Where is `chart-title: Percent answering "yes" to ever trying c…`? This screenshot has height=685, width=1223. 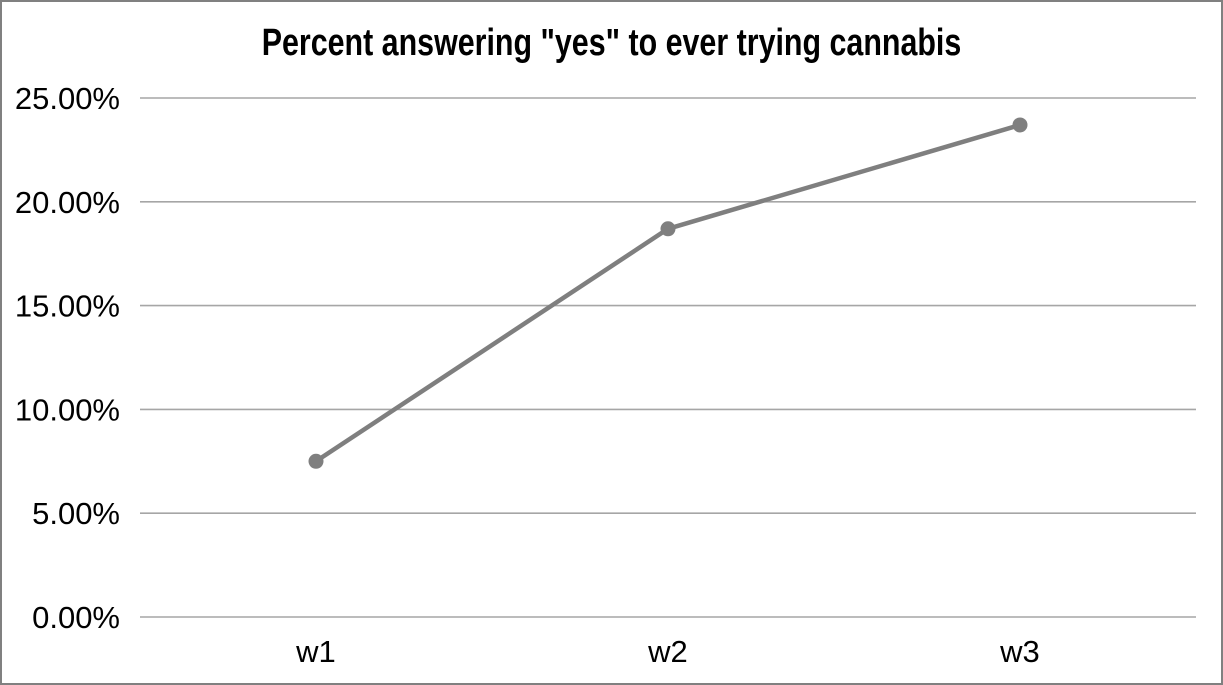 chart-title: Percent answering "yes" to ever trying c… is located at coordinates (611, 43).